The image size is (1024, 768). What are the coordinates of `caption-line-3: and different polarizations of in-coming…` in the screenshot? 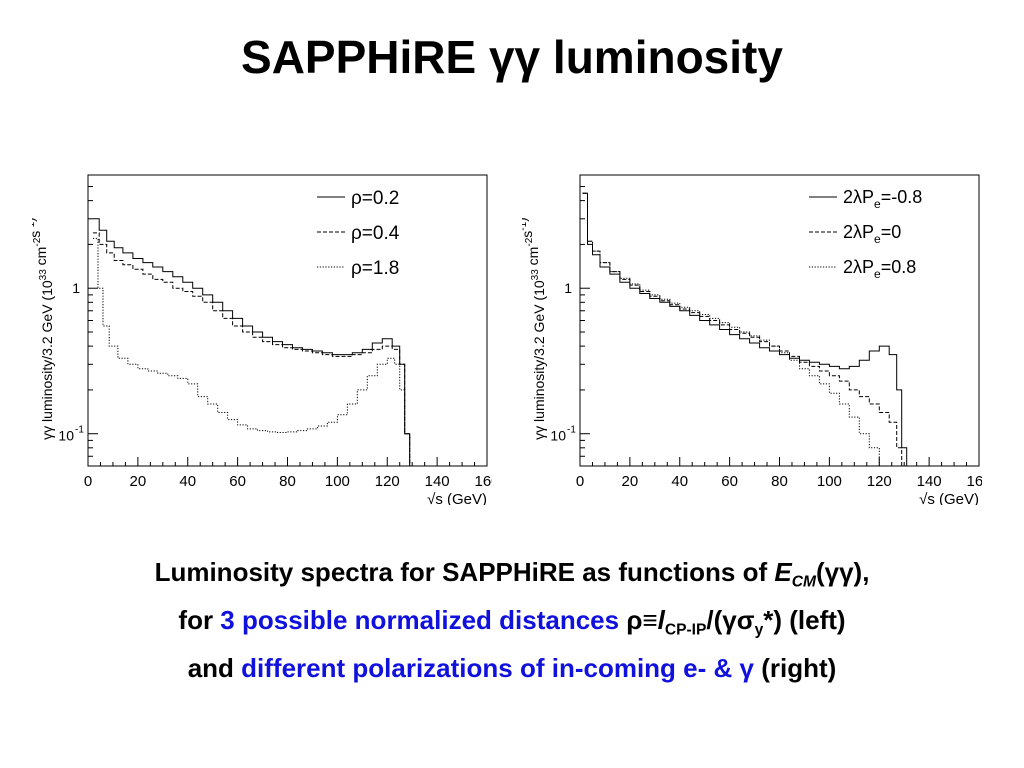 It's located at (512, 668).